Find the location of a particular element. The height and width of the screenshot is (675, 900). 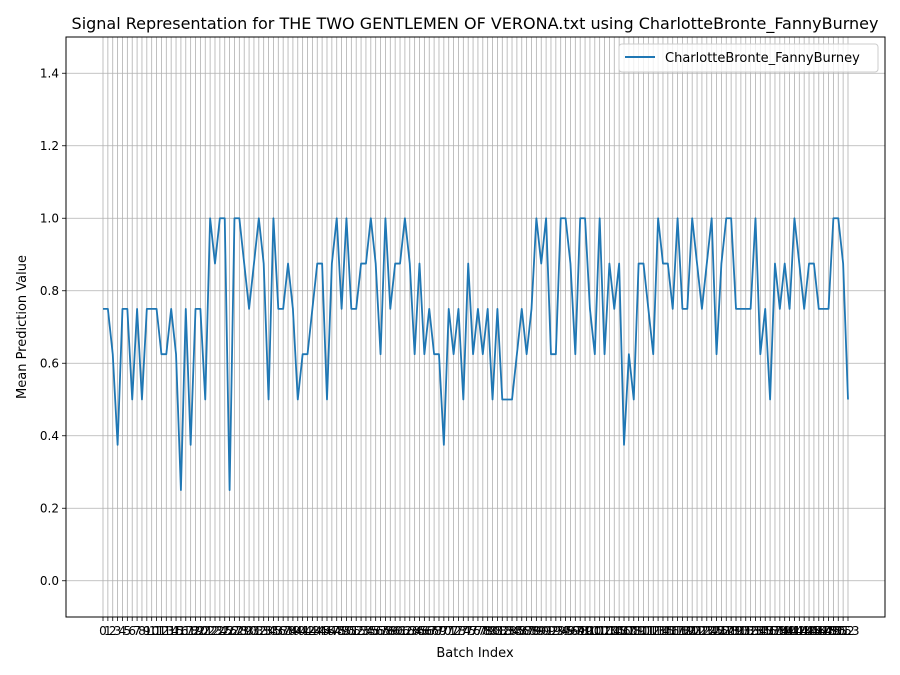

x-tick-label: 91 is located at coordinates (545, 631).